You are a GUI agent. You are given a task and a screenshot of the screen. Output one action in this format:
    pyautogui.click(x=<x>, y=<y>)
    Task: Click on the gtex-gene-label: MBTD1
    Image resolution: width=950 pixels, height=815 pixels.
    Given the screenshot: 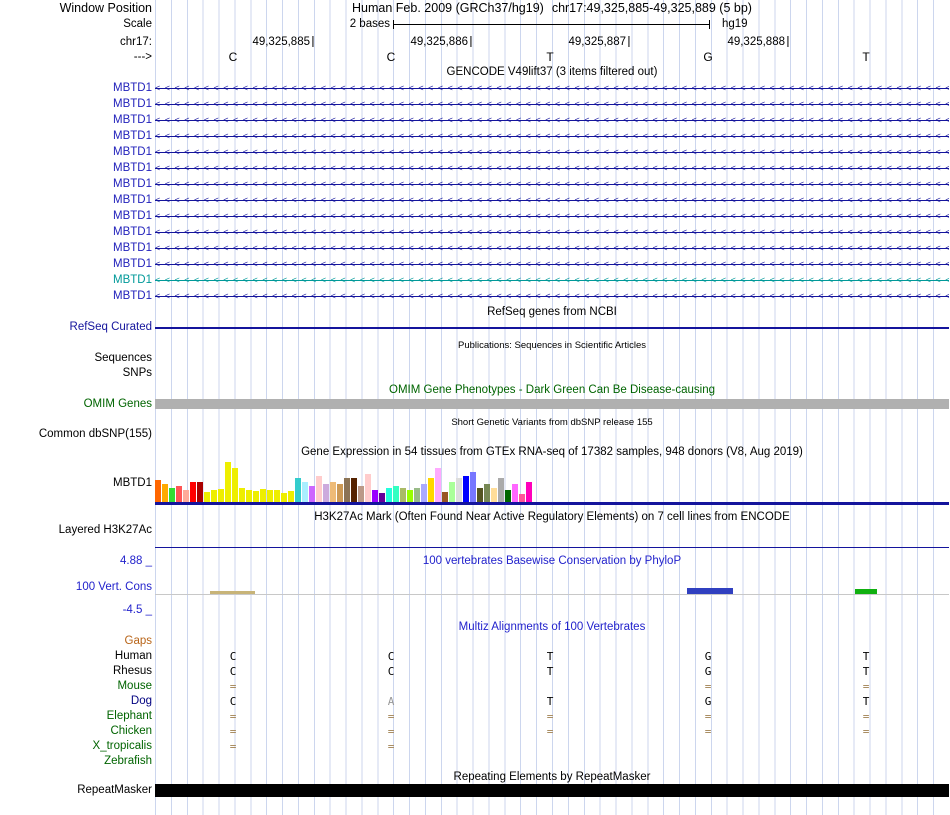 What is the action you would take?
    pyautogui.click(x=132, y=483)
    